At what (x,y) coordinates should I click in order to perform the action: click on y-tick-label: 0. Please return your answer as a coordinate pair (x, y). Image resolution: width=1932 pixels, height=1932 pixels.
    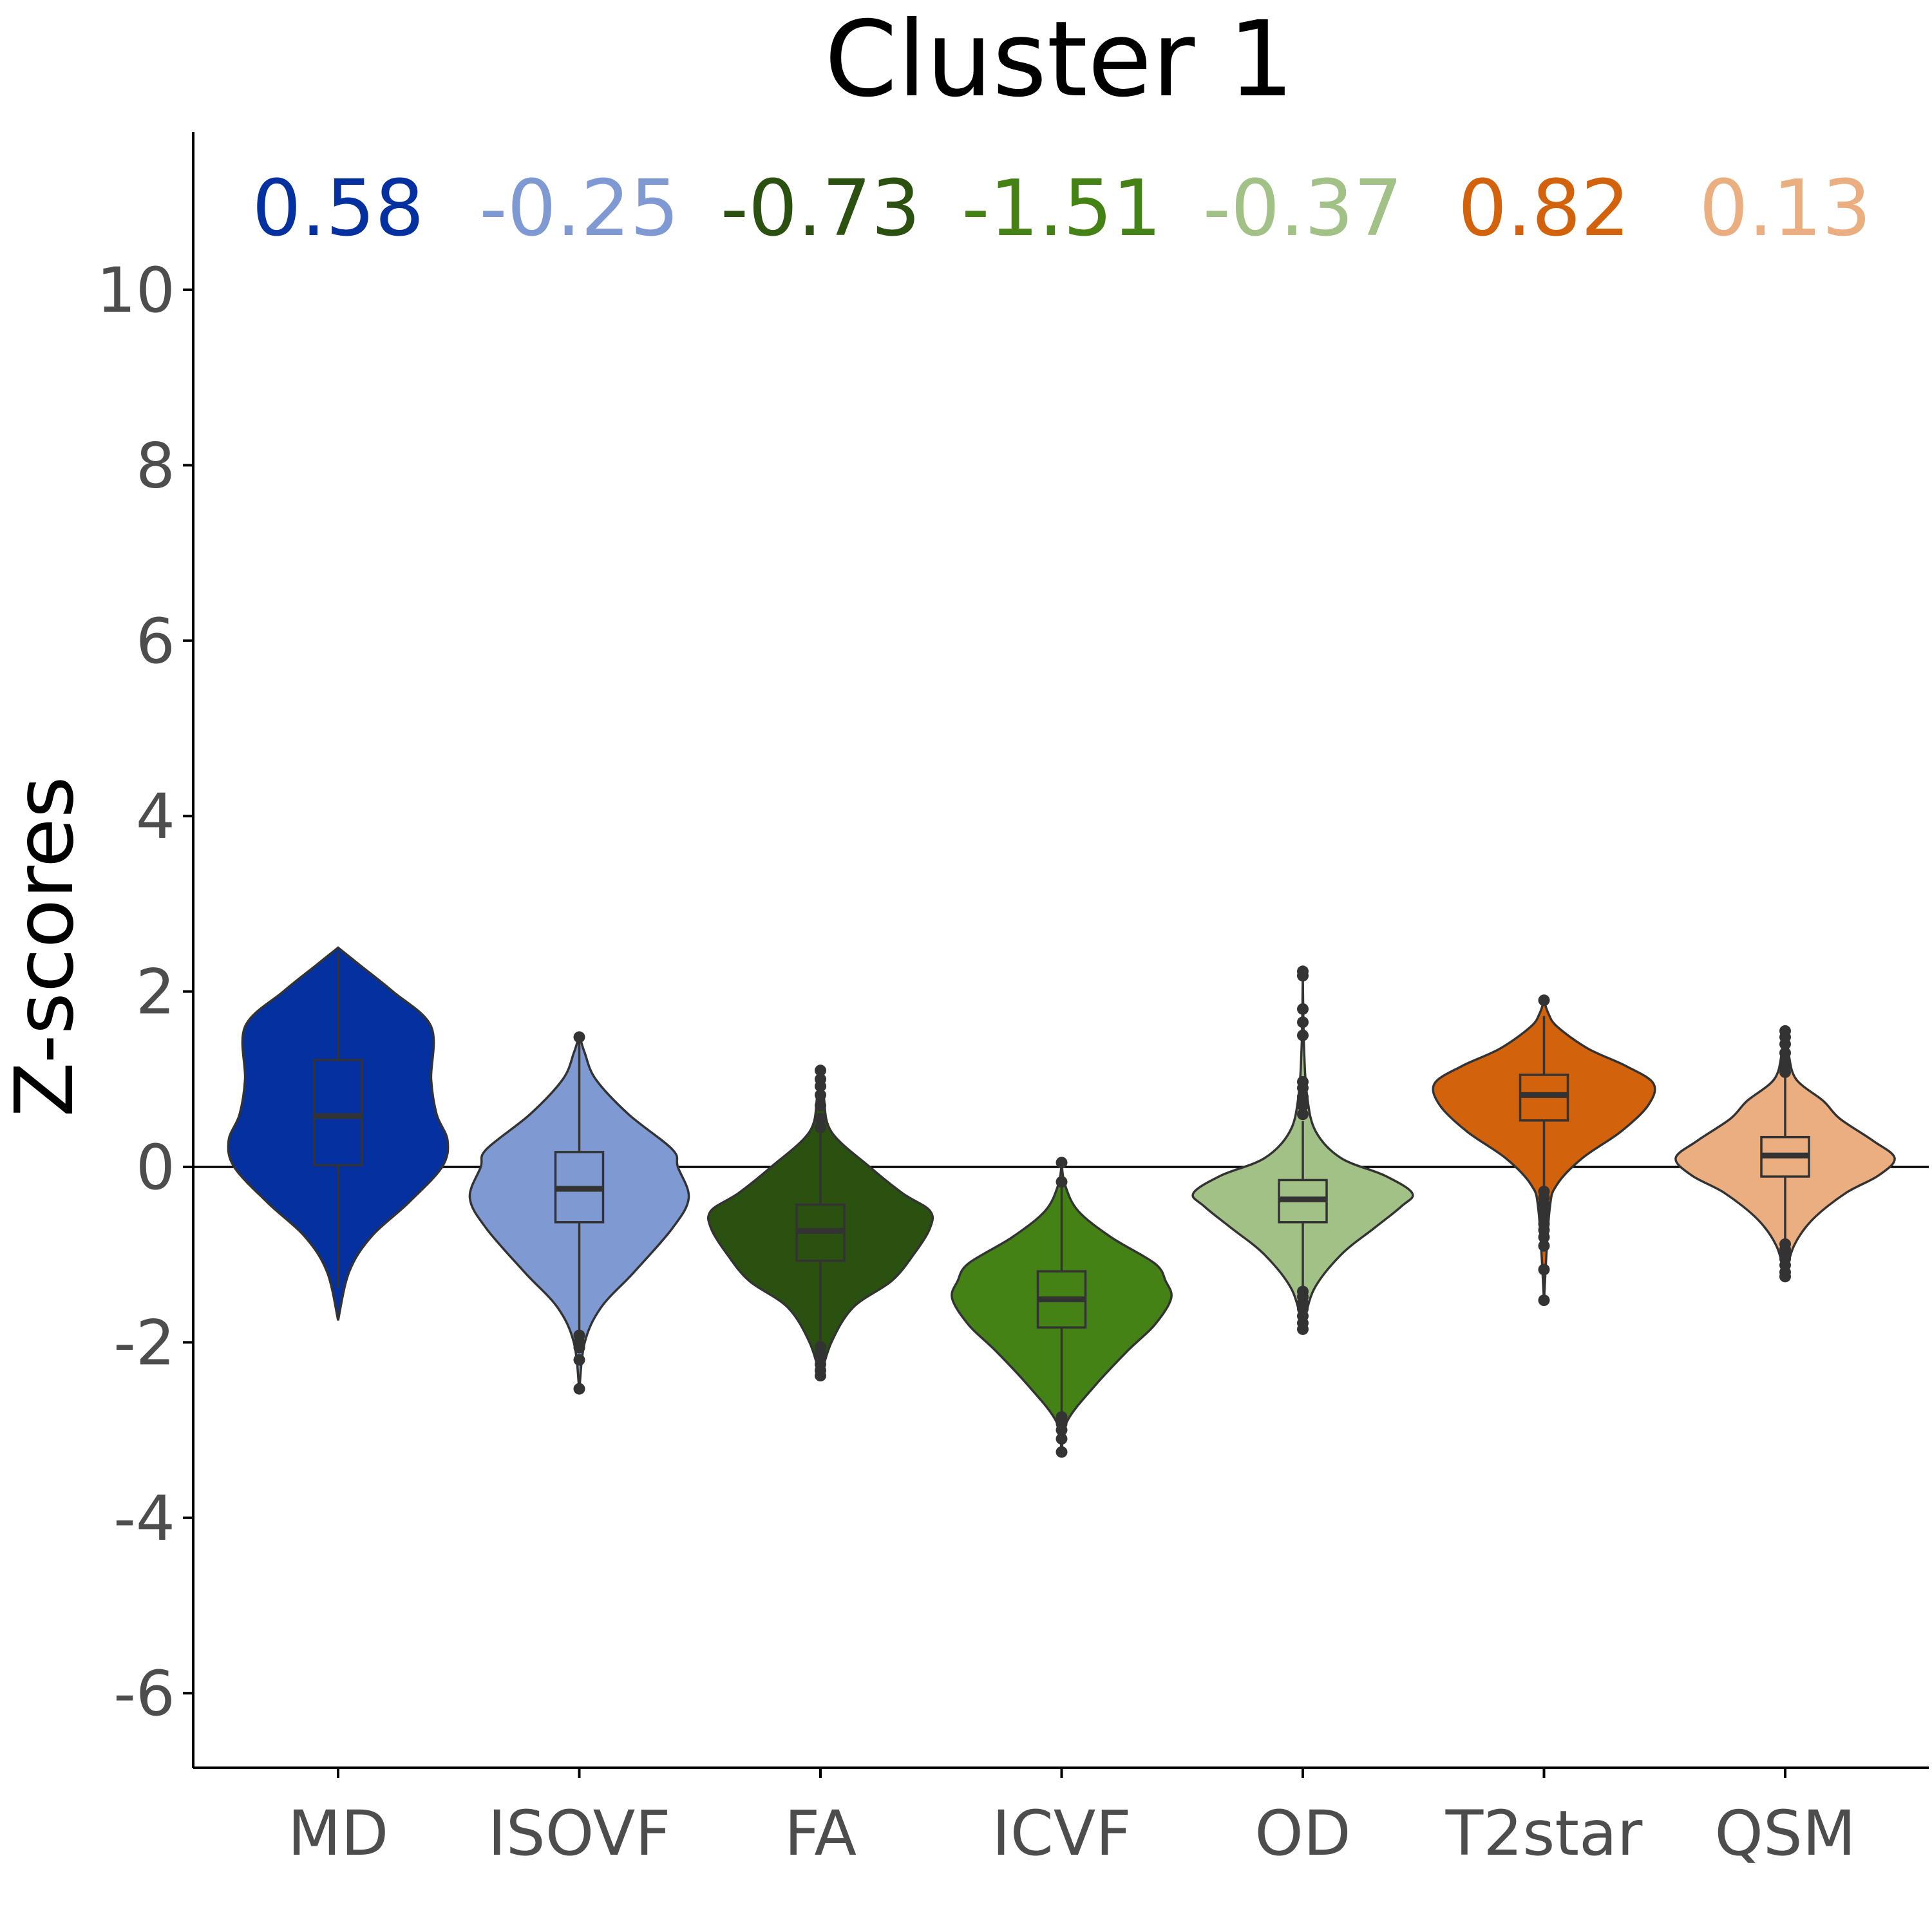
    Looking at the image, I should click on (155, 1168).